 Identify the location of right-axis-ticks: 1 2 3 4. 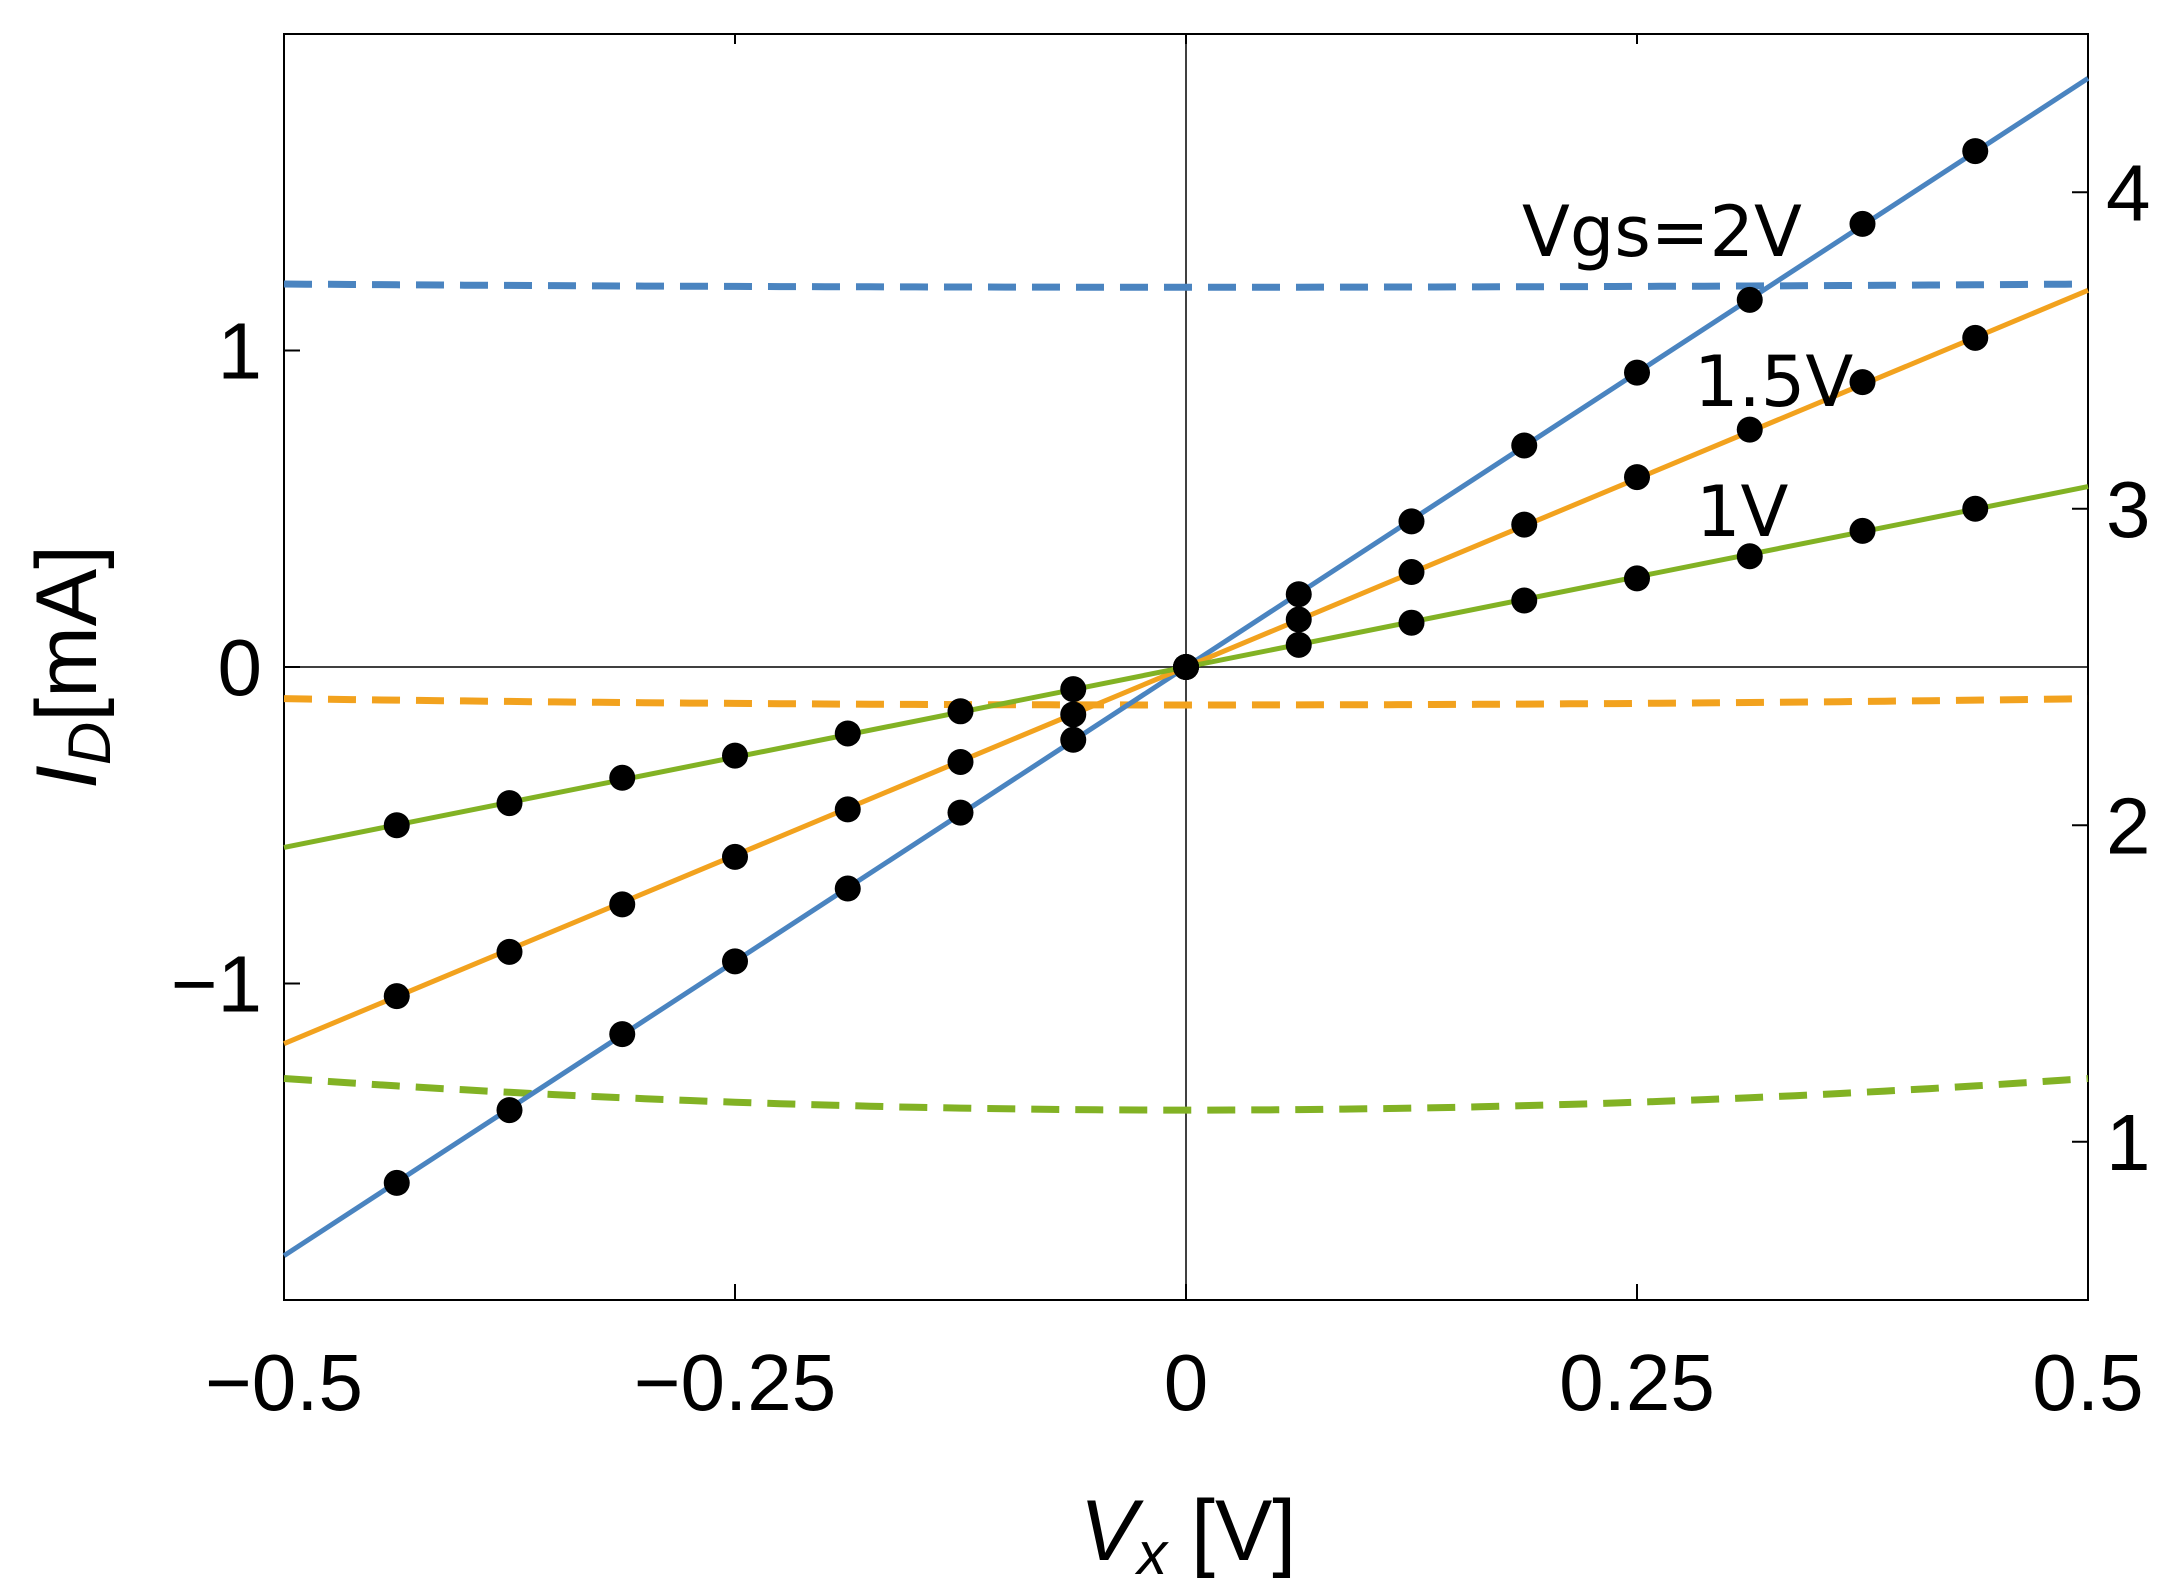
(2111, 667).